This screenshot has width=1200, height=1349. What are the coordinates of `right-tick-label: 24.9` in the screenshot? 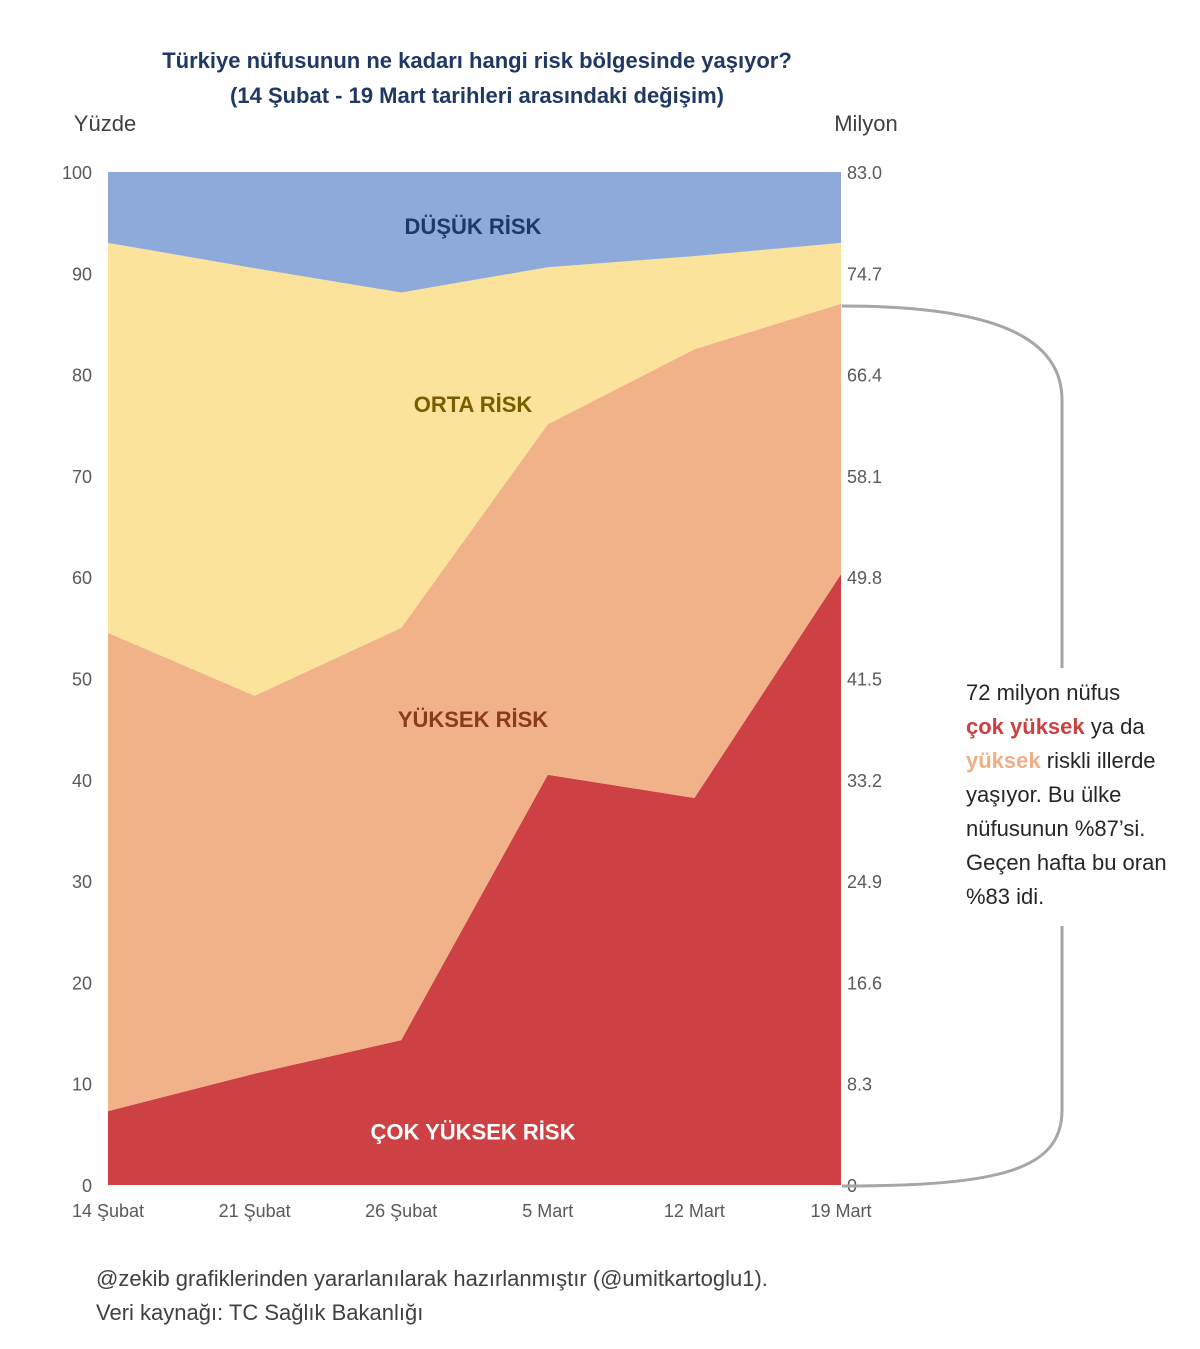 It's located at (864, 882).